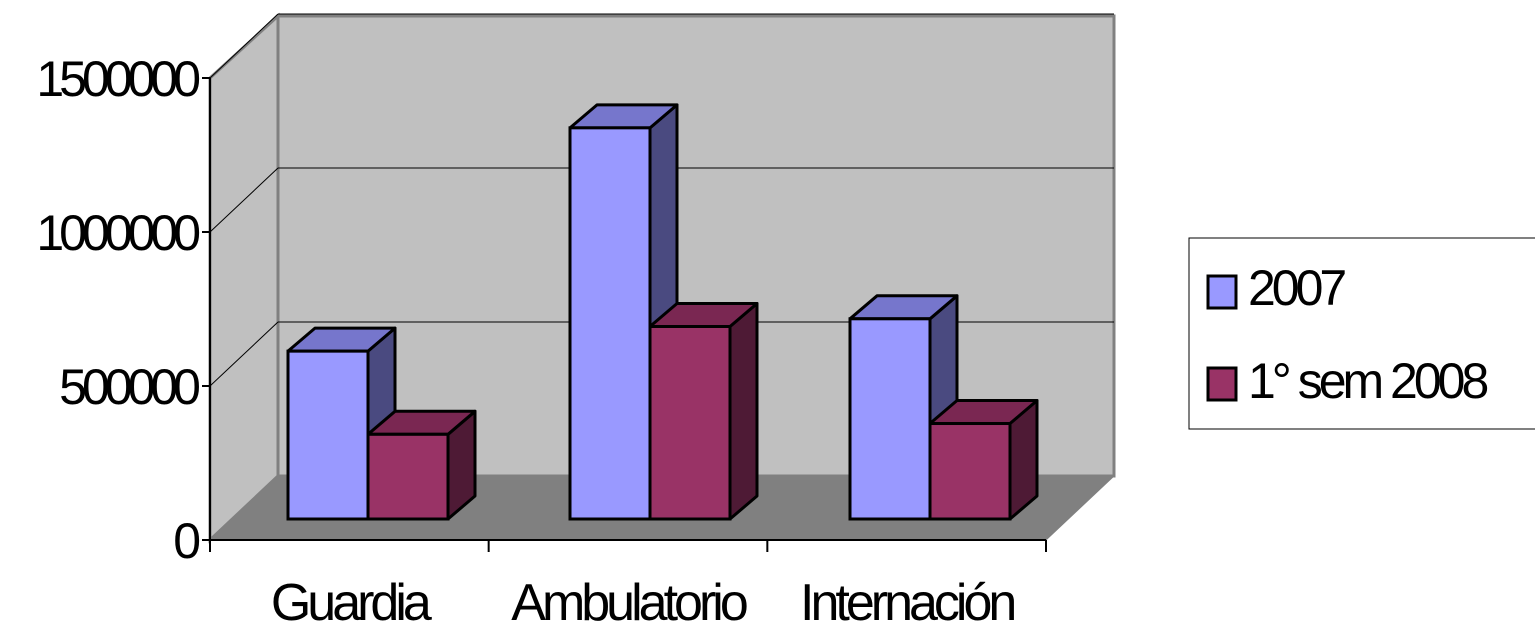 Image resolution: width=1535 pixels, height=627 pixels. I want to click on y-axis-ticks: 0 500000 1000000 1500000, so click(123, 310).